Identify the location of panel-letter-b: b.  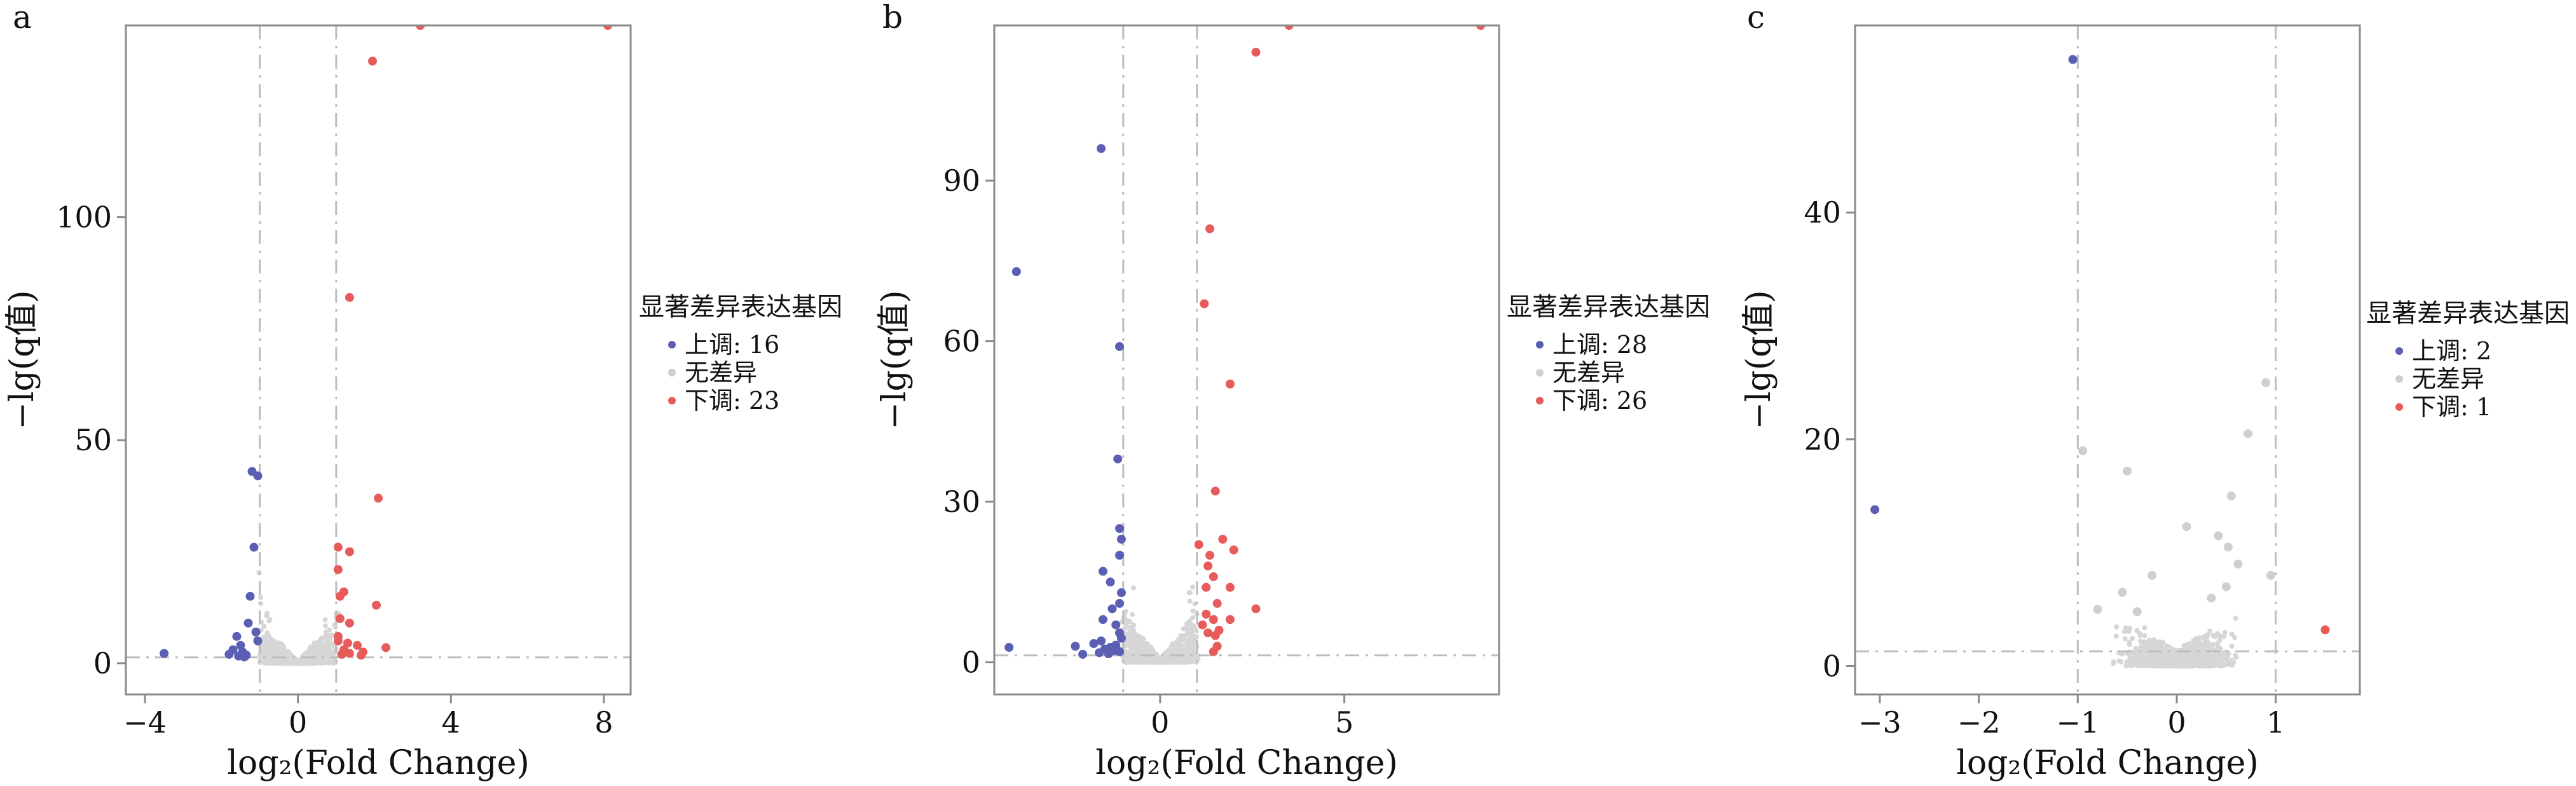
(892, 18).